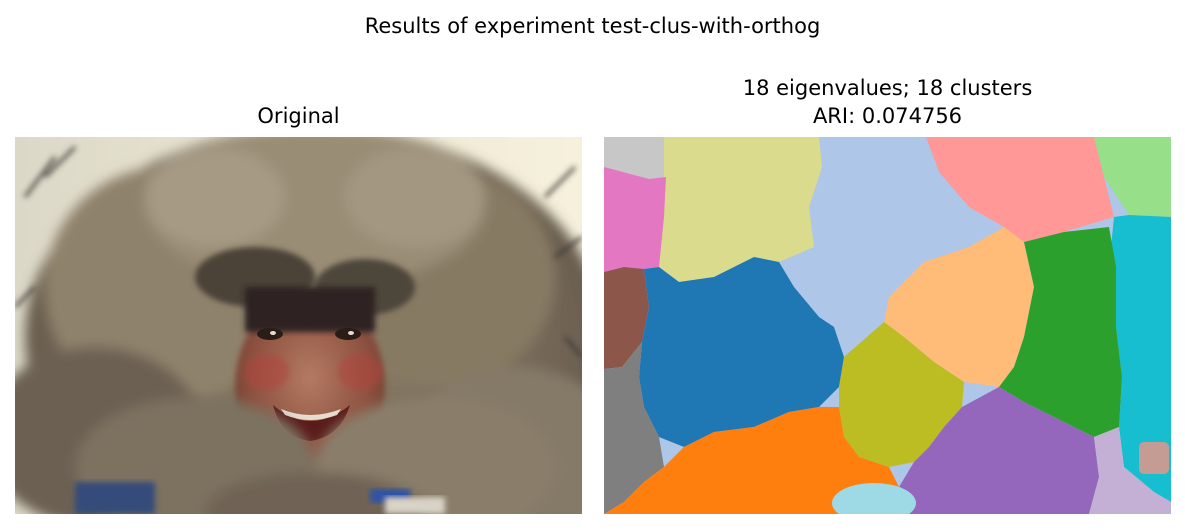  What do you see at coordinates (887, 88) in the screenshot?
I see `clusters-title-line-1: 18 eigenvalues; 18 clusters` at bounding box center [887, 88].